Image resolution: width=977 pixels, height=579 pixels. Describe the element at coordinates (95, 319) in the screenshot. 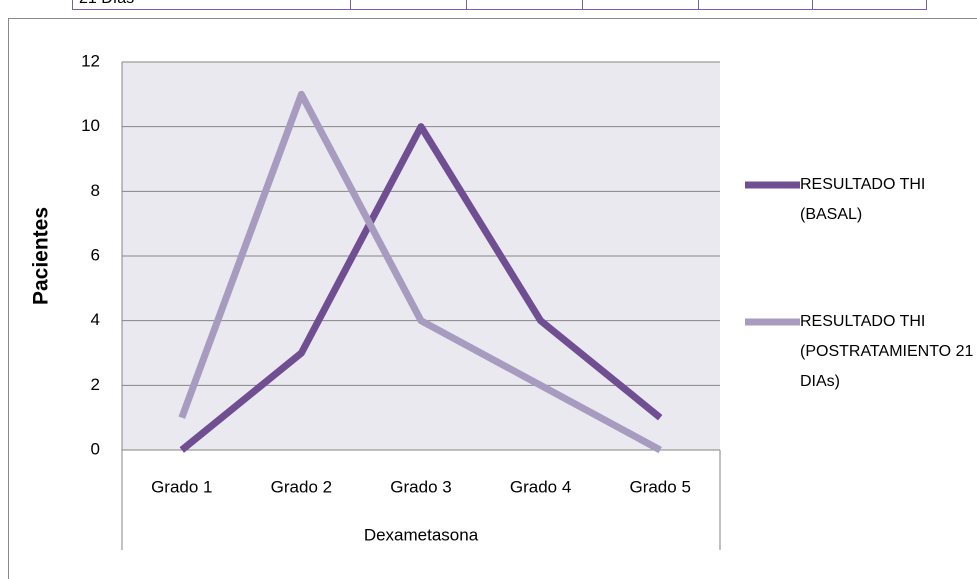

I see `y-tick-label: 4` at that location.